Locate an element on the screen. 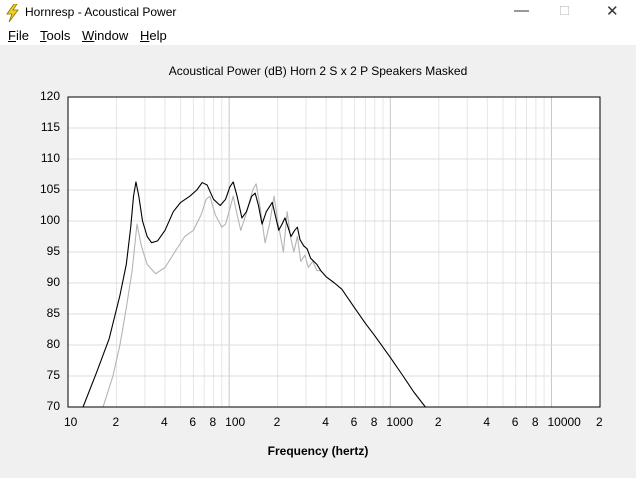  window-title: Hornresp - Acoustical Power is located at coordinates (101, 12).